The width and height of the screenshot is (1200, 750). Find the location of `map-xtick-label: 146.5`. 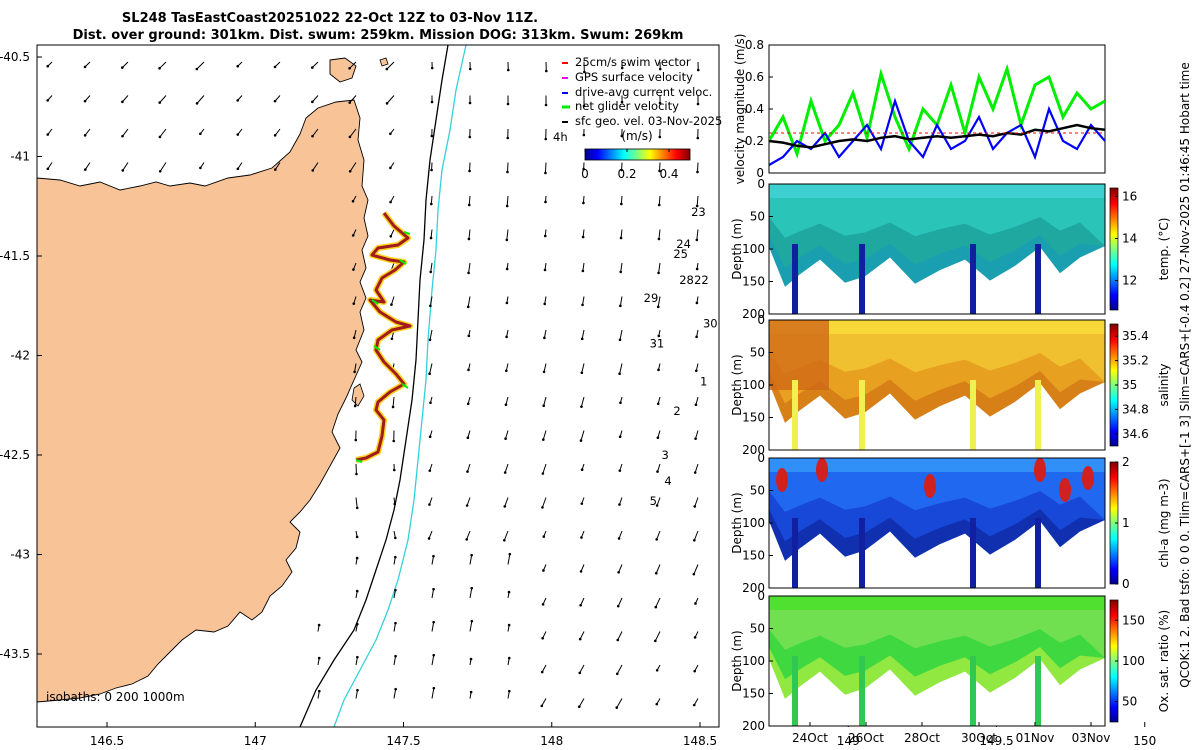

map-xtick-label: 146.5 is located at coordinates (107, 741).